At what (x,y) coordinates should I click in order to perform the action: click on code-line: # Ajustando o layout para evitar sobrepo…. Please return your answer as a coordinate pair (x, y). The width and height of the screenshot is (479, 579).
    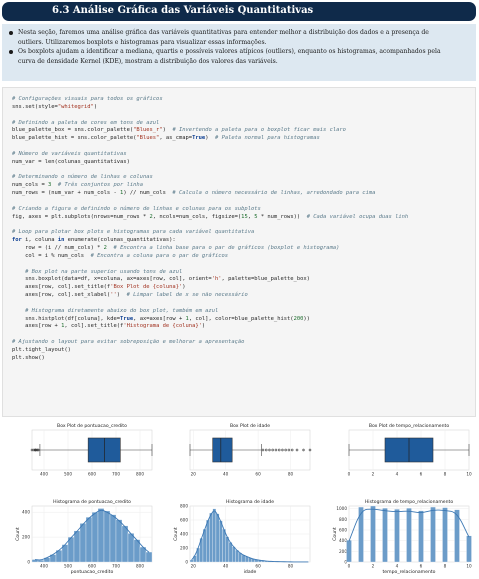
    Looking at the image, I should click on (128, 342).